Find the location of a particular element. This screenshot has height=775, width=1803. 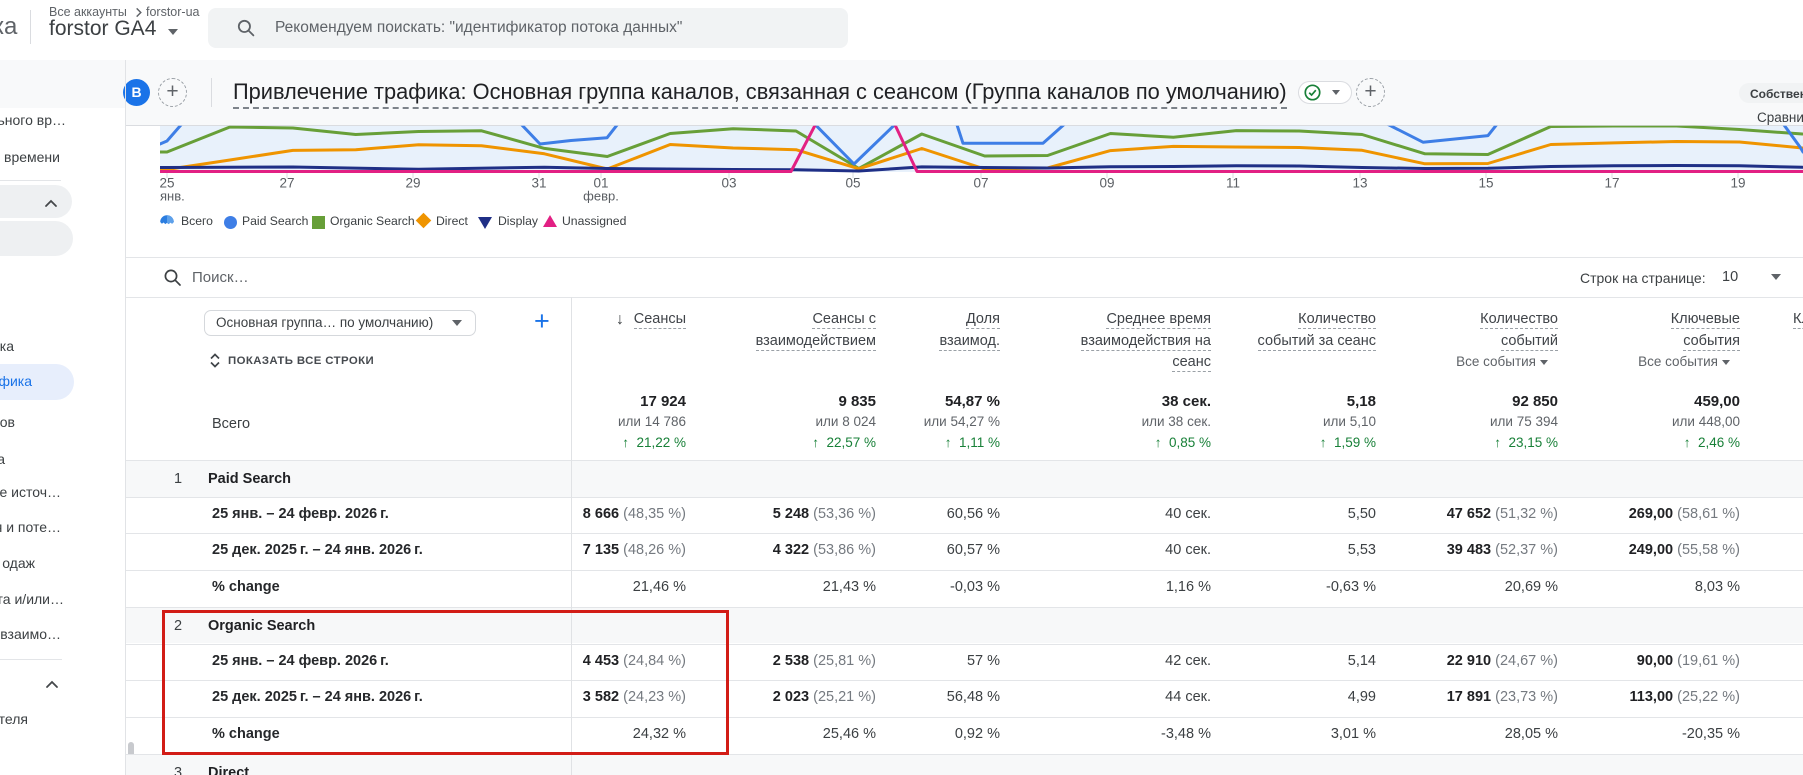

svg-text: 15 is located at coordinates (1485, 183).